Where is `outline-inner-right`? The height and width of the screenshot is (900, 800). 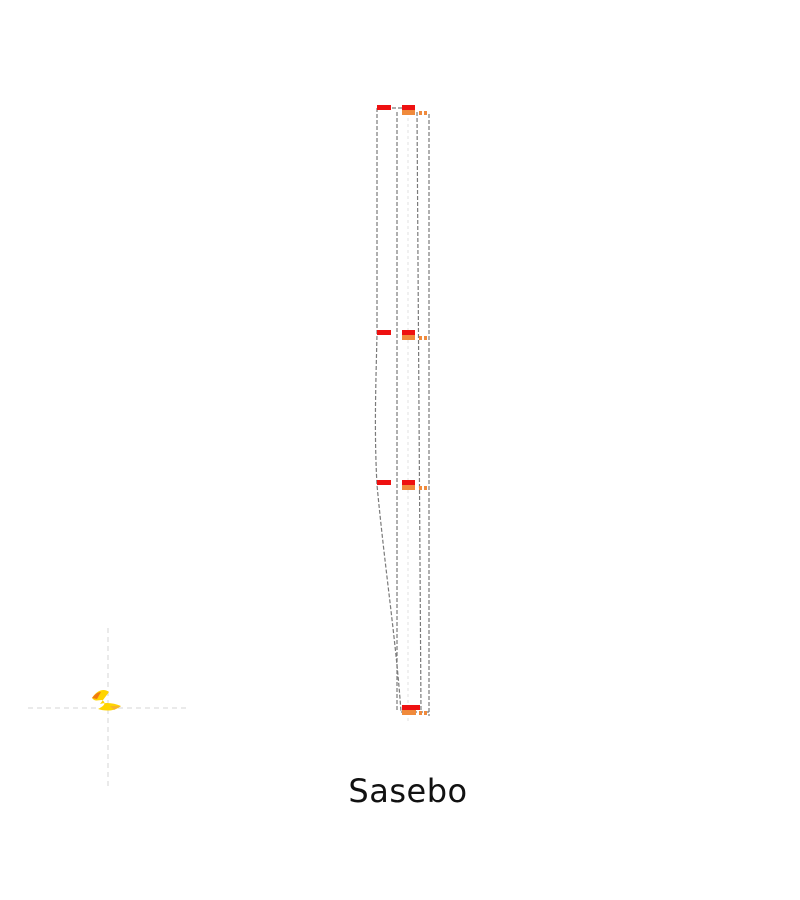 outline-inner-right is located at coordinates (419, 412).